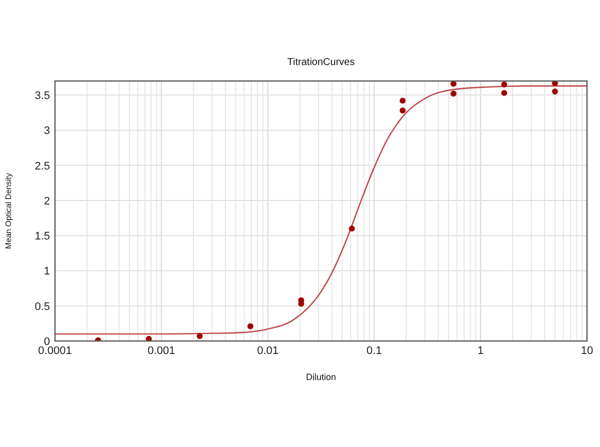  What do you see at coordinates (8, 211) in the screenshot?
I see `y-axis-title: Mean Optical Density` at bounding box center [8, 211].